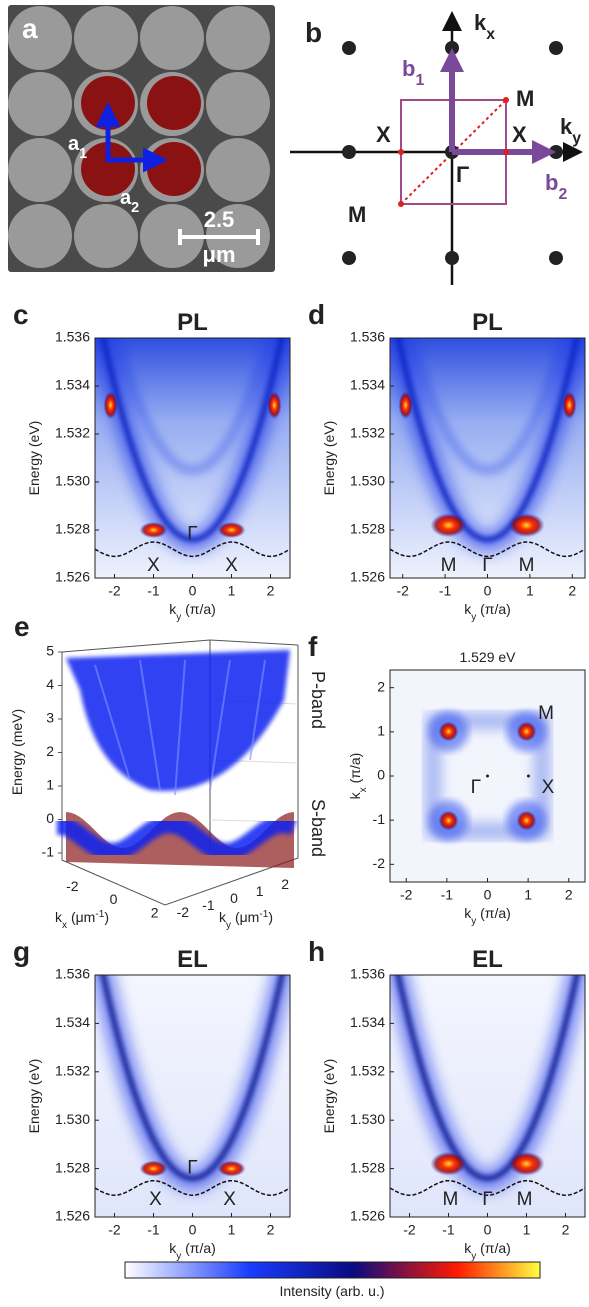 The width and height of the screenshot is (589, 1307). I want to click on plot-title: EL, so click(487, 959).